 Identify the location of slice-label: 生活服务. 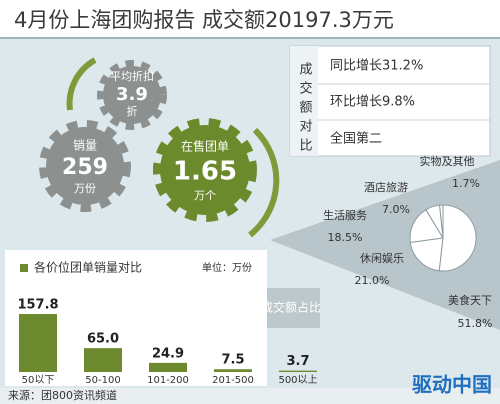
(345, 215).